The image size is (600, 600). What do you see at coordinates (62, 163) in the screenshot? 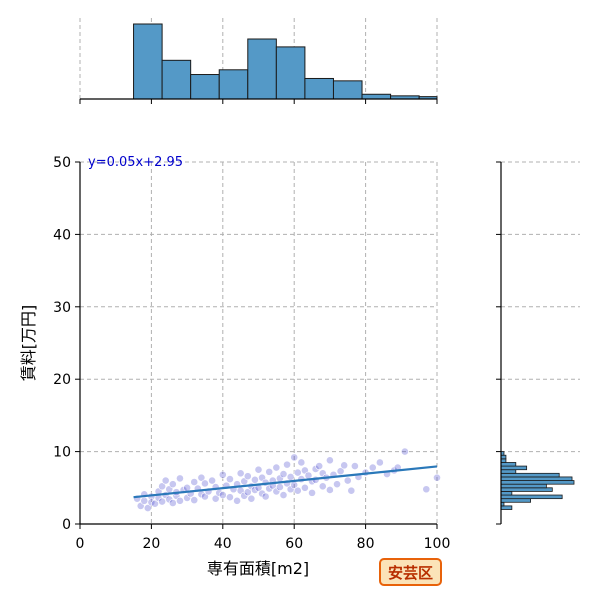
I see `y-tick-label: 50` at bounding box center [62, 163].